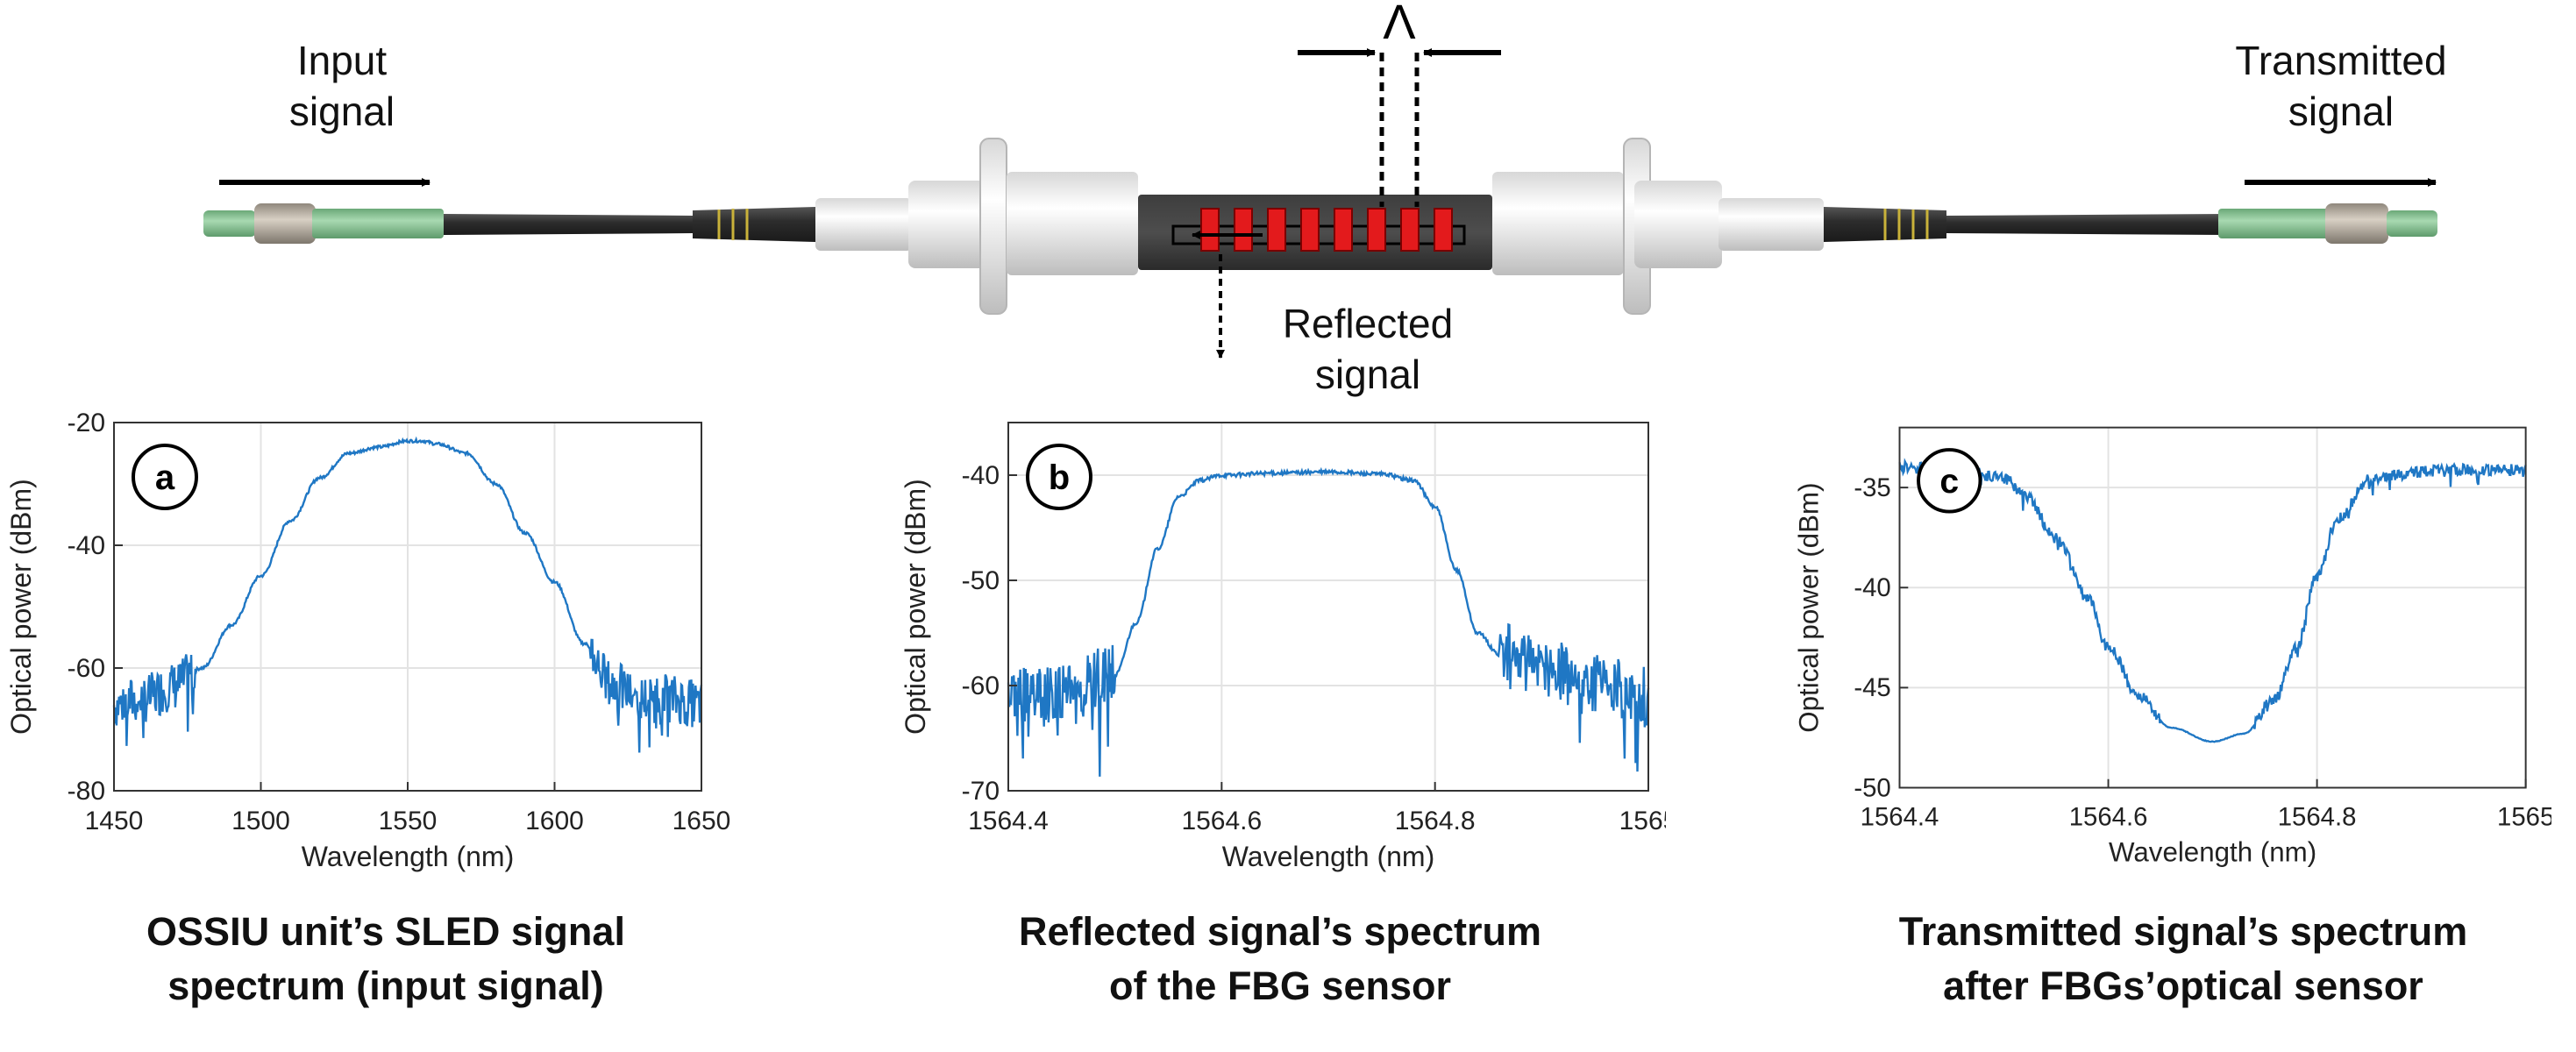 The image size is (2576, 1052). Describe the element at coordinates (554, 821) in the screenshot. I see `x-tick-label: 1600` at that location.